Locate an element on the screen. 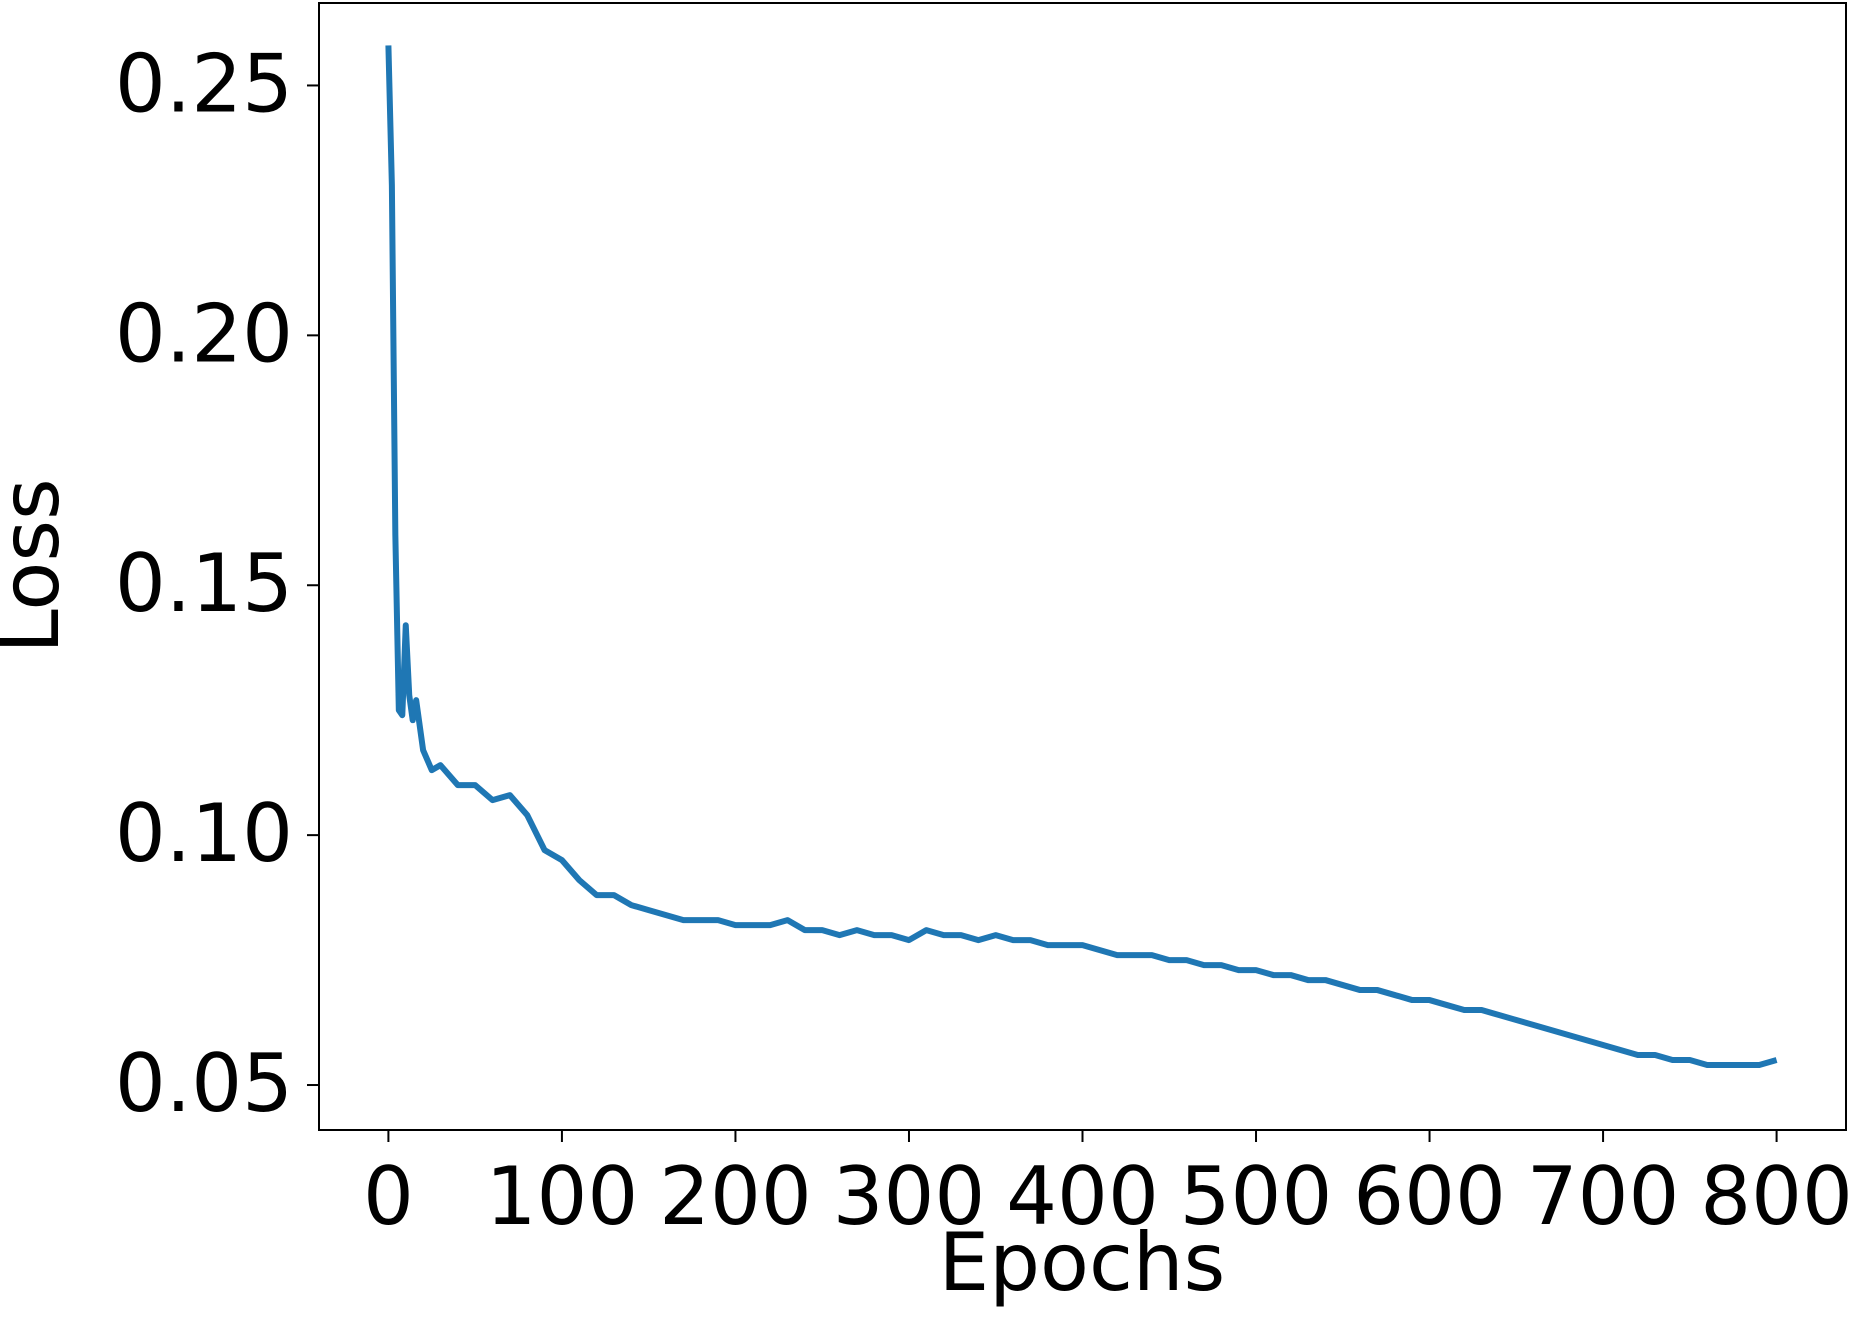  x-tick-label: 300 is located at coordinates (909, 1196).